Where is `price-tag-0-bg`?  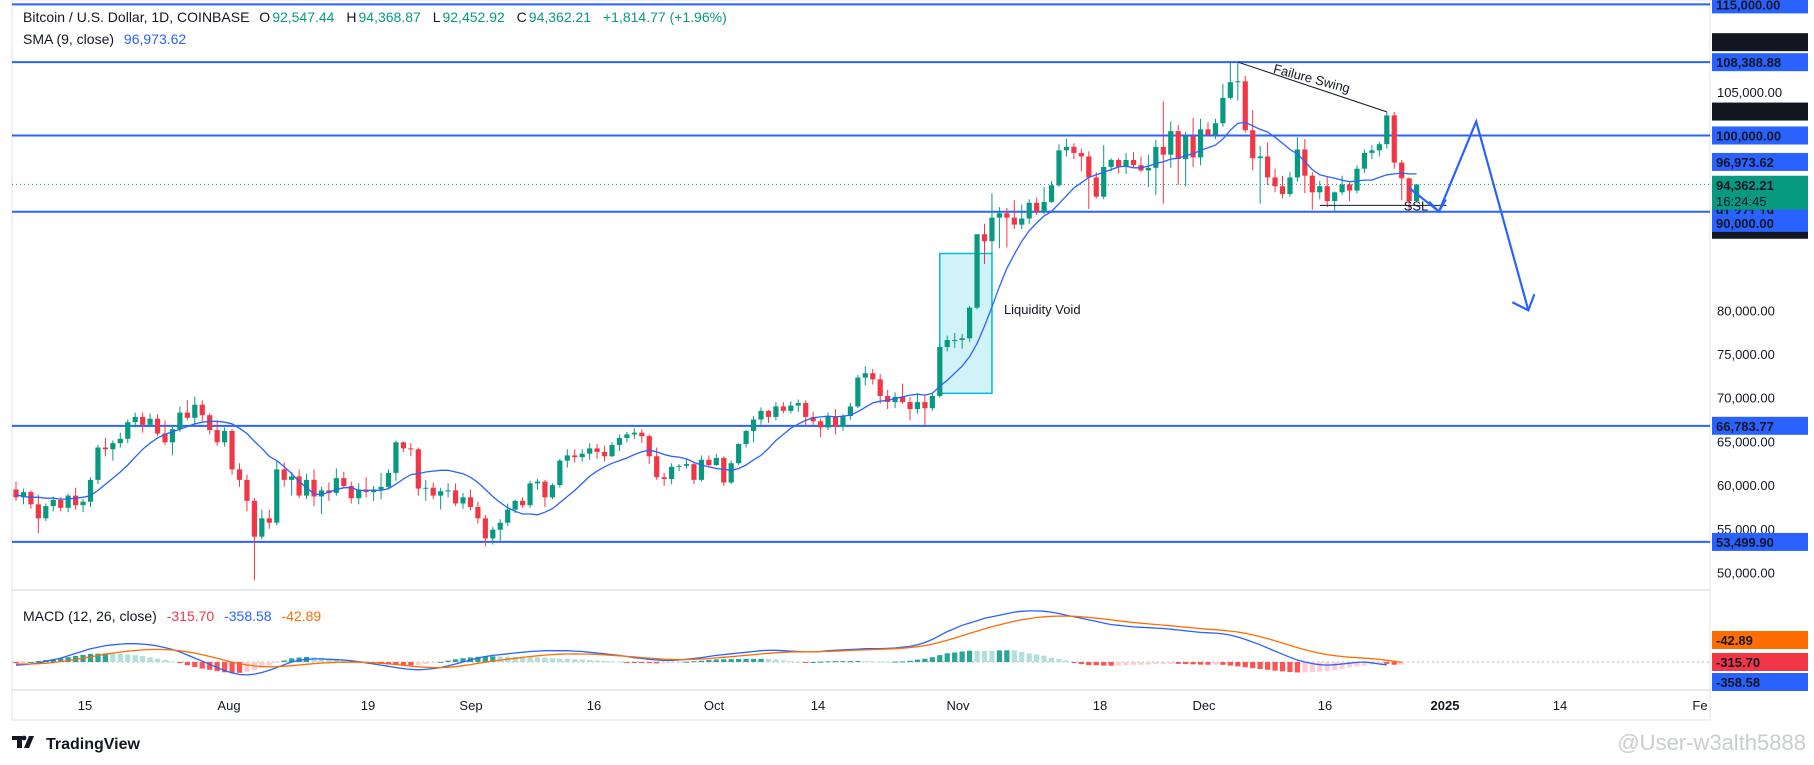 price-tag-0-bg is located at coordinates (1760, 42).